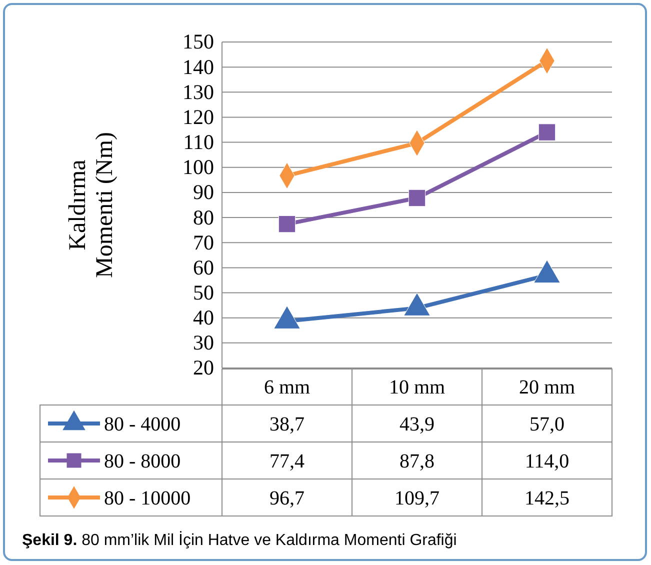 This screenshot has height=565, width=651. I want to click on legend-label: 80 - 4000, so click(142, 425).